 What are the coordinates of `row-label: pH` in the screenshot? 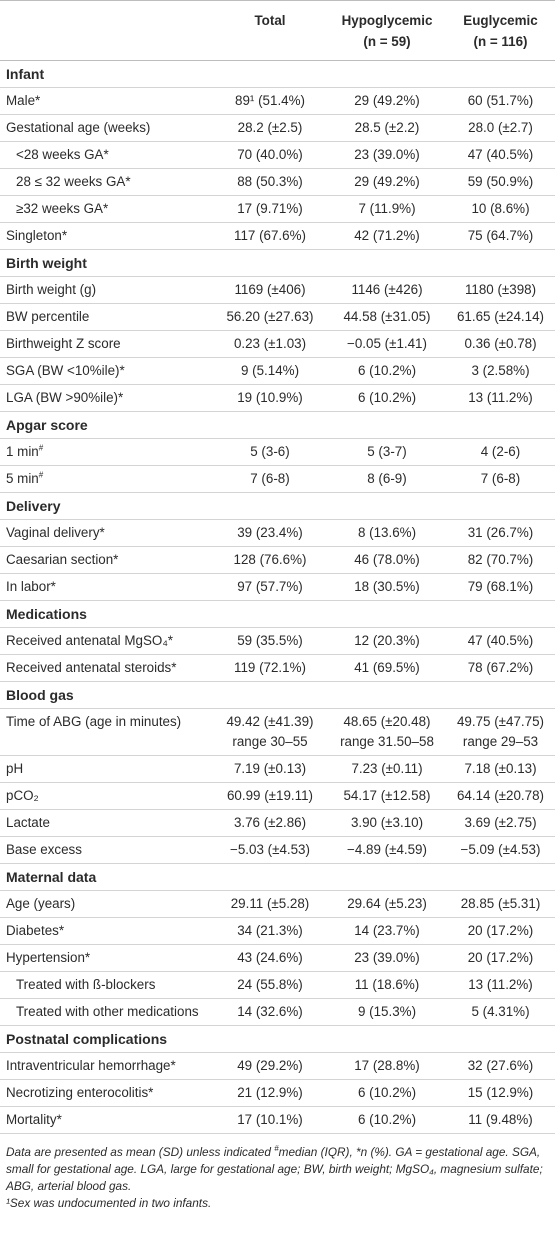 It's located at (106, 769).